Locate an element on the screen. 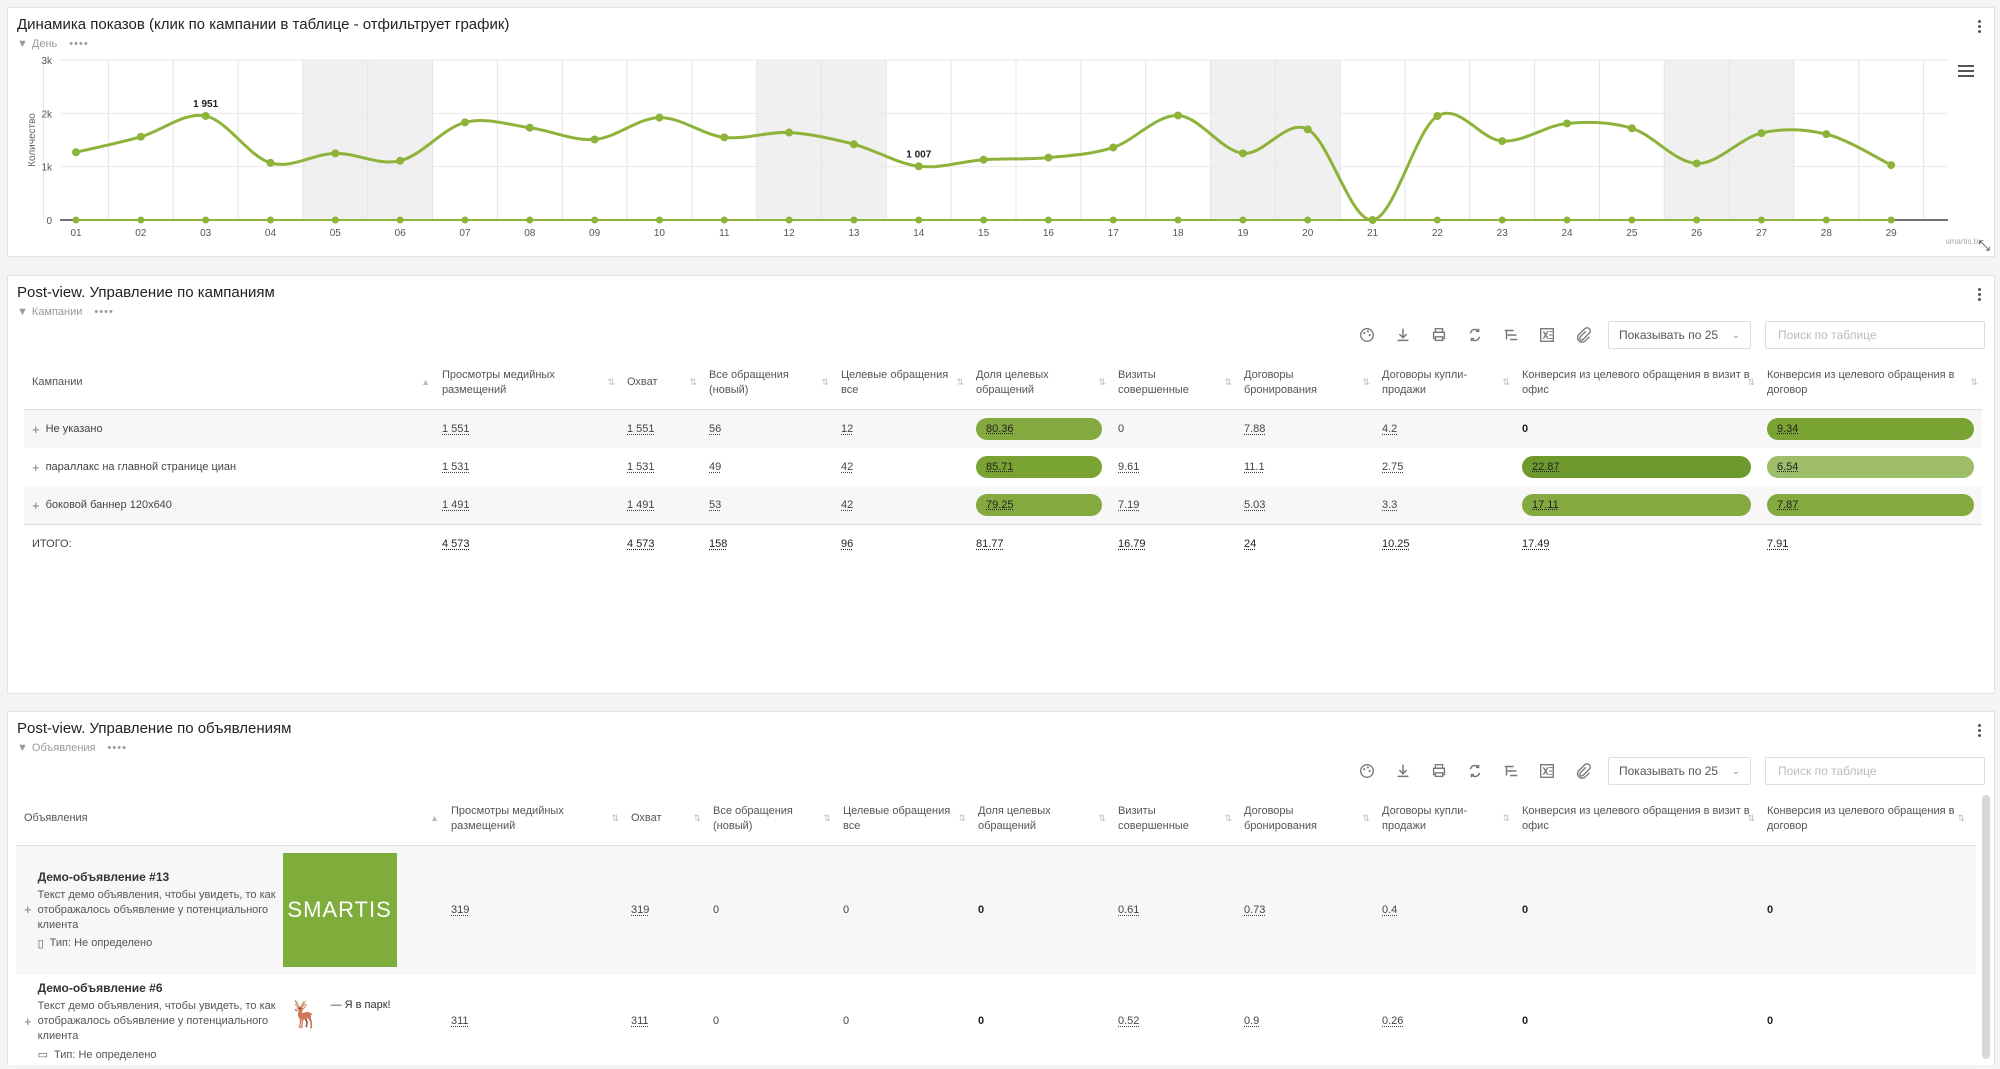 The image size is (2000, 1069). column-header: Объявления ▲ is located at coordinates (229, 818).